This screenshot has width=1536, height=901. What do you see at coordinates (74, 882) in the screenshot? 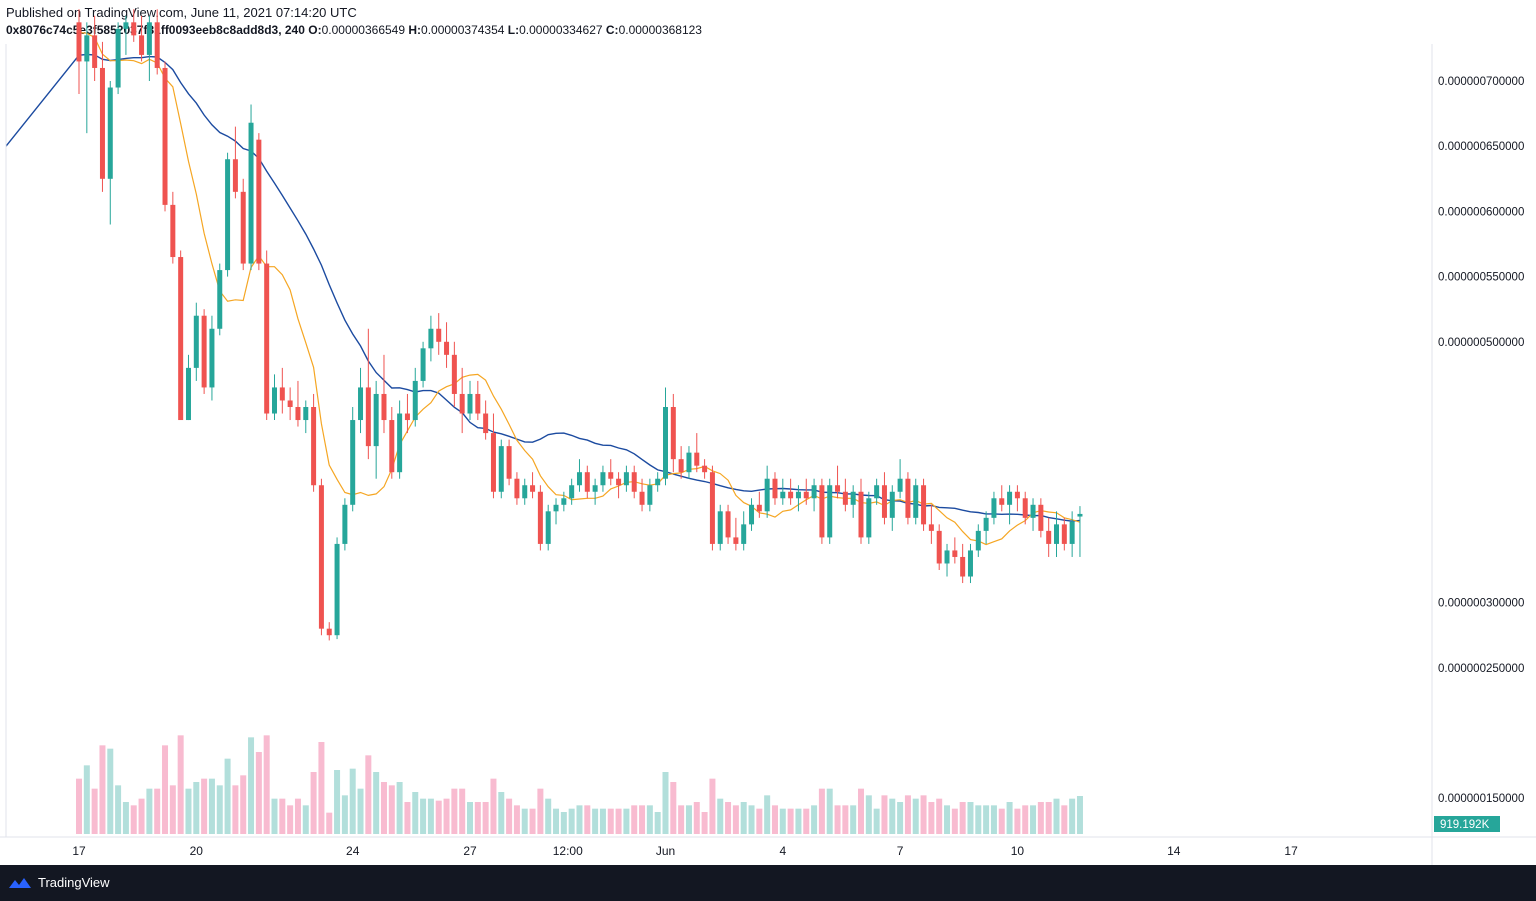
I see `brand-label: TradingView` at bounding box center [74, 882].